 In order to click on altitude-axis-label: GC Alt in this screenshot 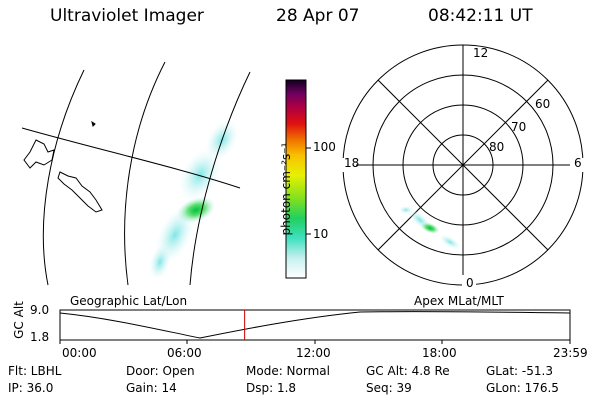, I will do `click(19, 320)`.